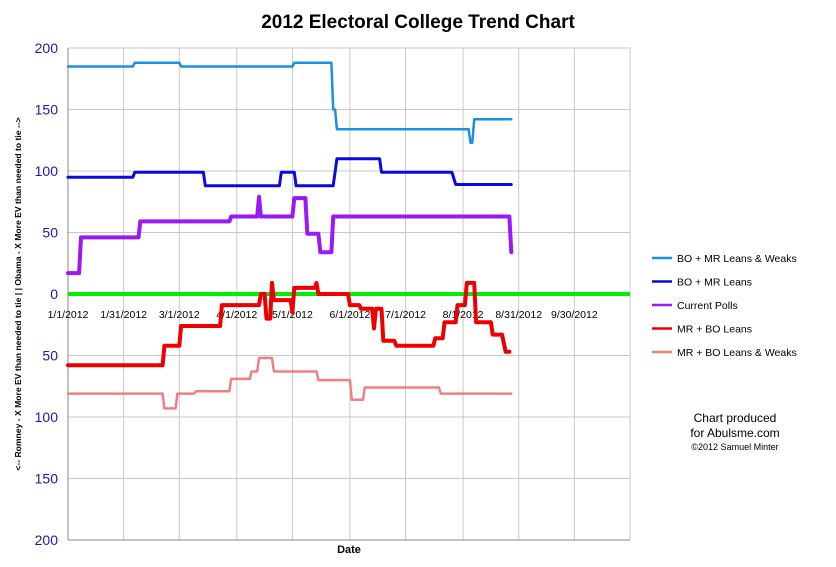 The image size is (836, 567). What do you see at coordinates (236, 315) in the screenshot?
I see `x-tick-label: 4/1/2012` at bounding box center [236, 315].